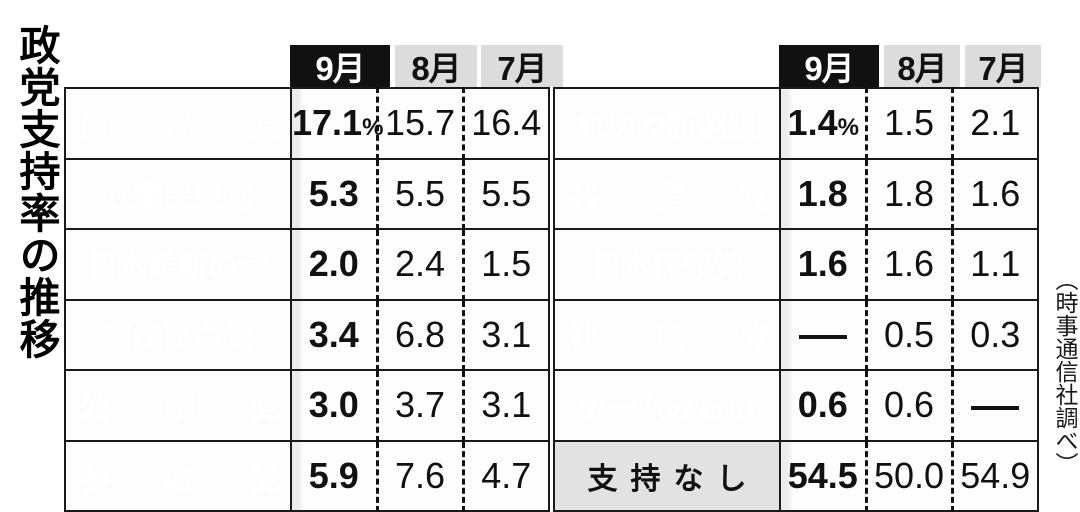 Image resolution: width=1080 pixels, height=512 pixels. I want to click on value-cell-current-month, so click(824, 334).